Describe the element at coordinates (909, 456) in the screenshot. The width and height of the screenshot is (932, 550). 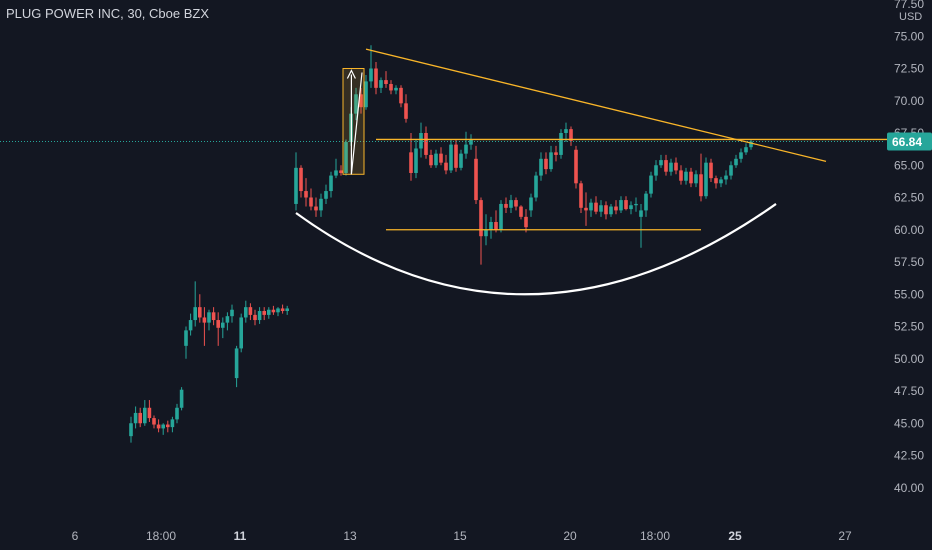
I see `y-tick-label: 42.50` at that location.